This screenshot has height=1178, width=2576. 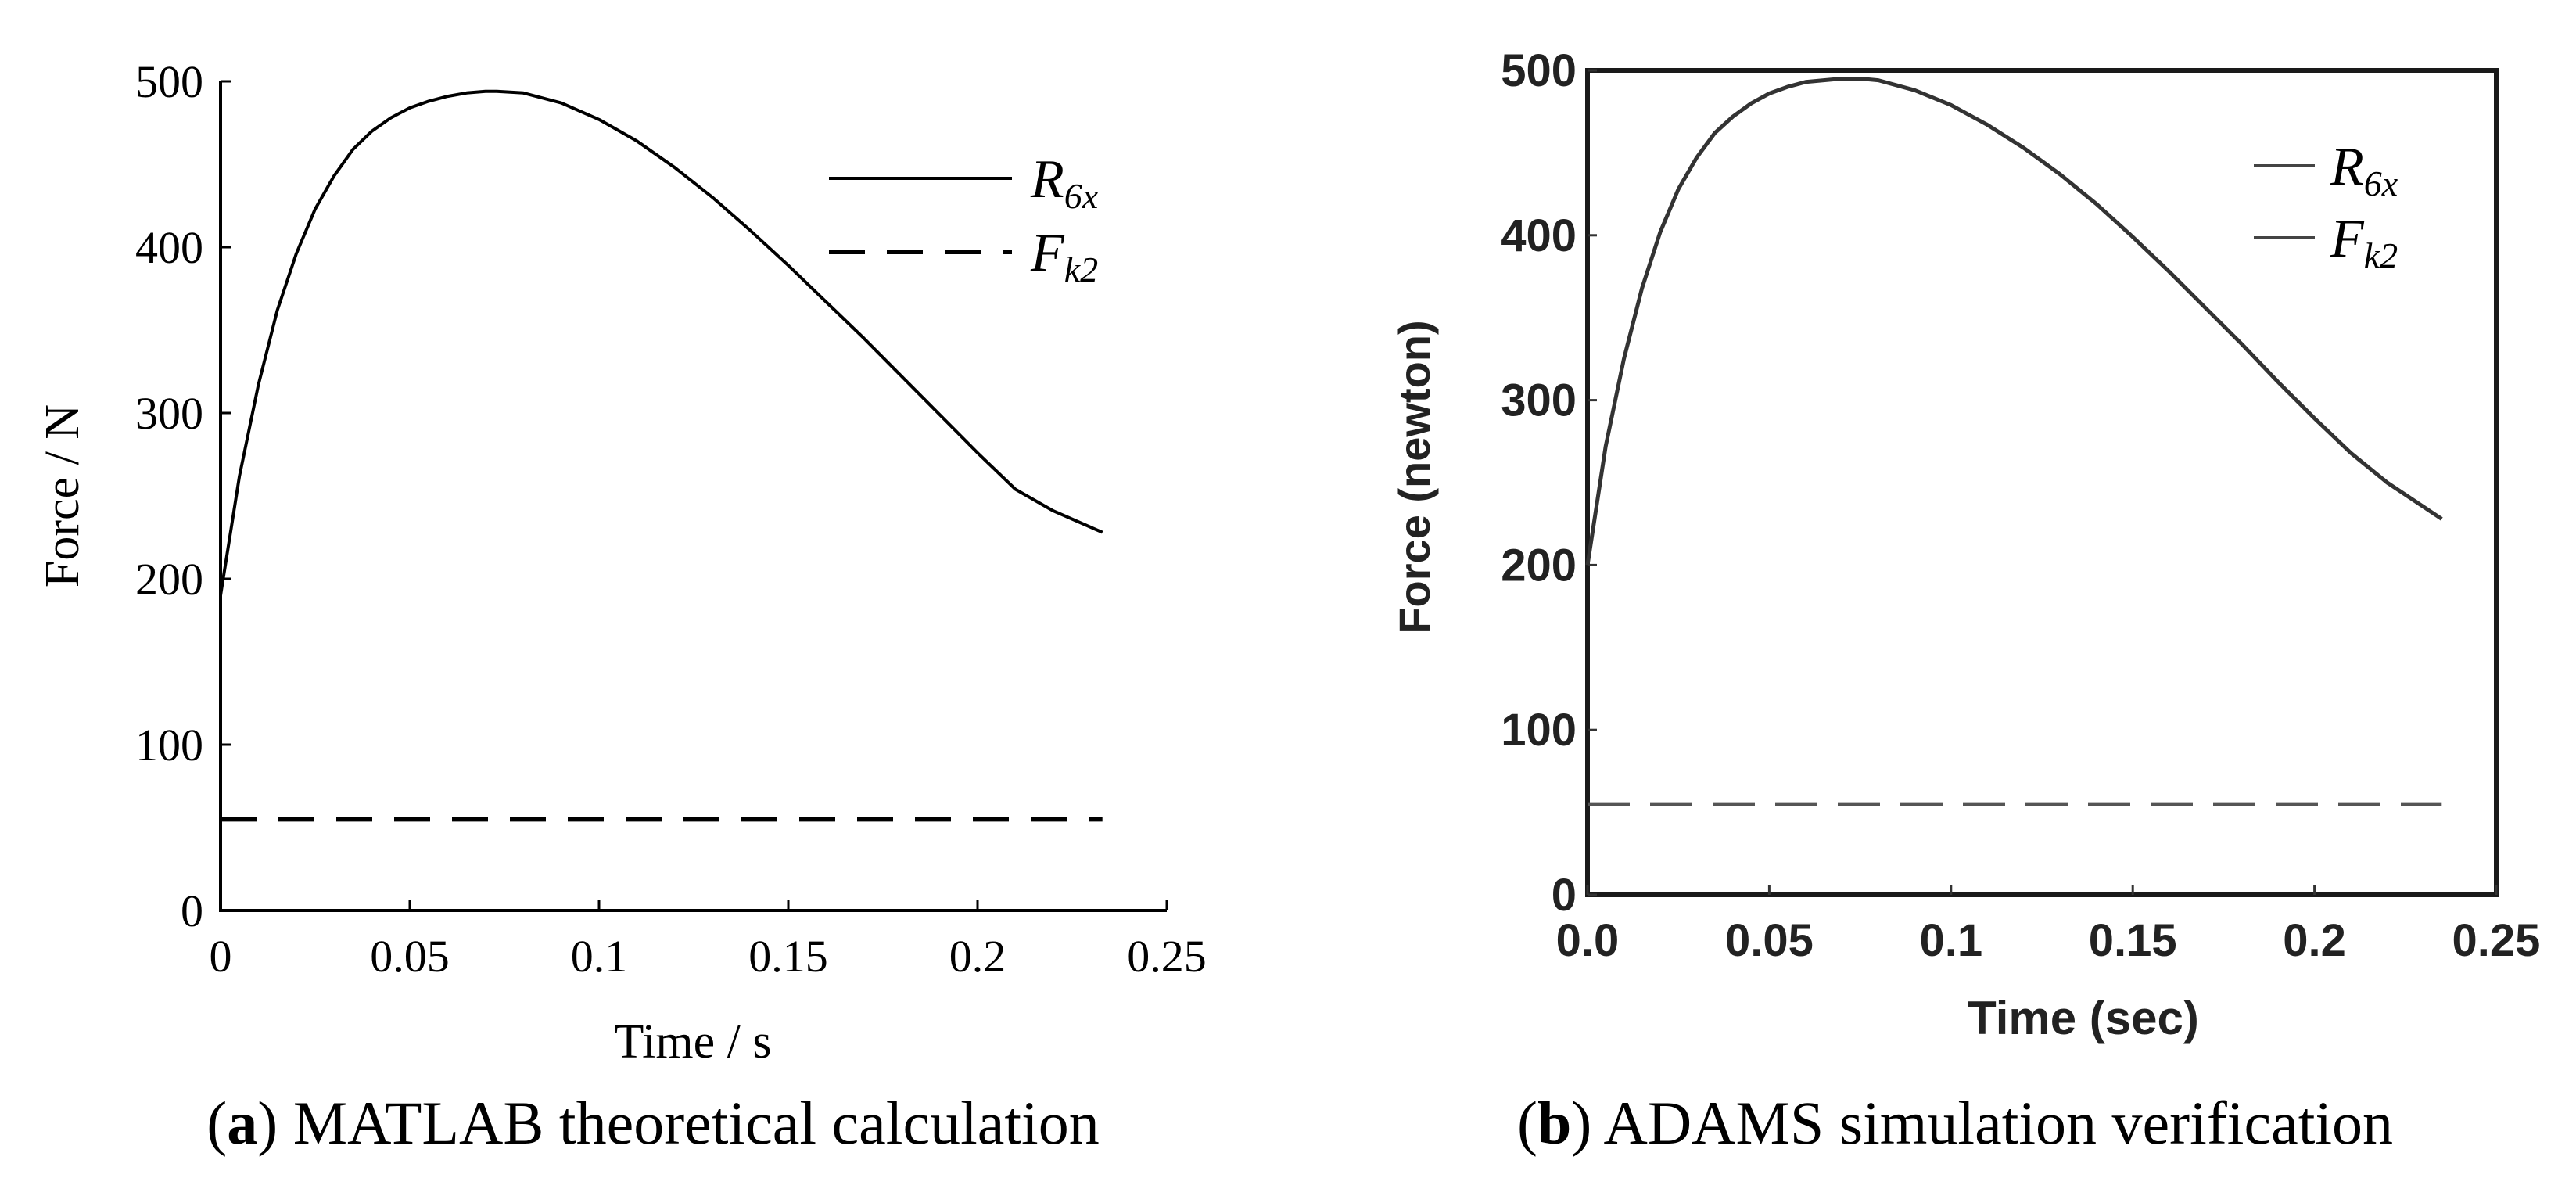 What do you see at coordinates (1527, 1123) in the screenshot?
I see `caption-b-open-paren: (` at bounding box center [1527, 1123].